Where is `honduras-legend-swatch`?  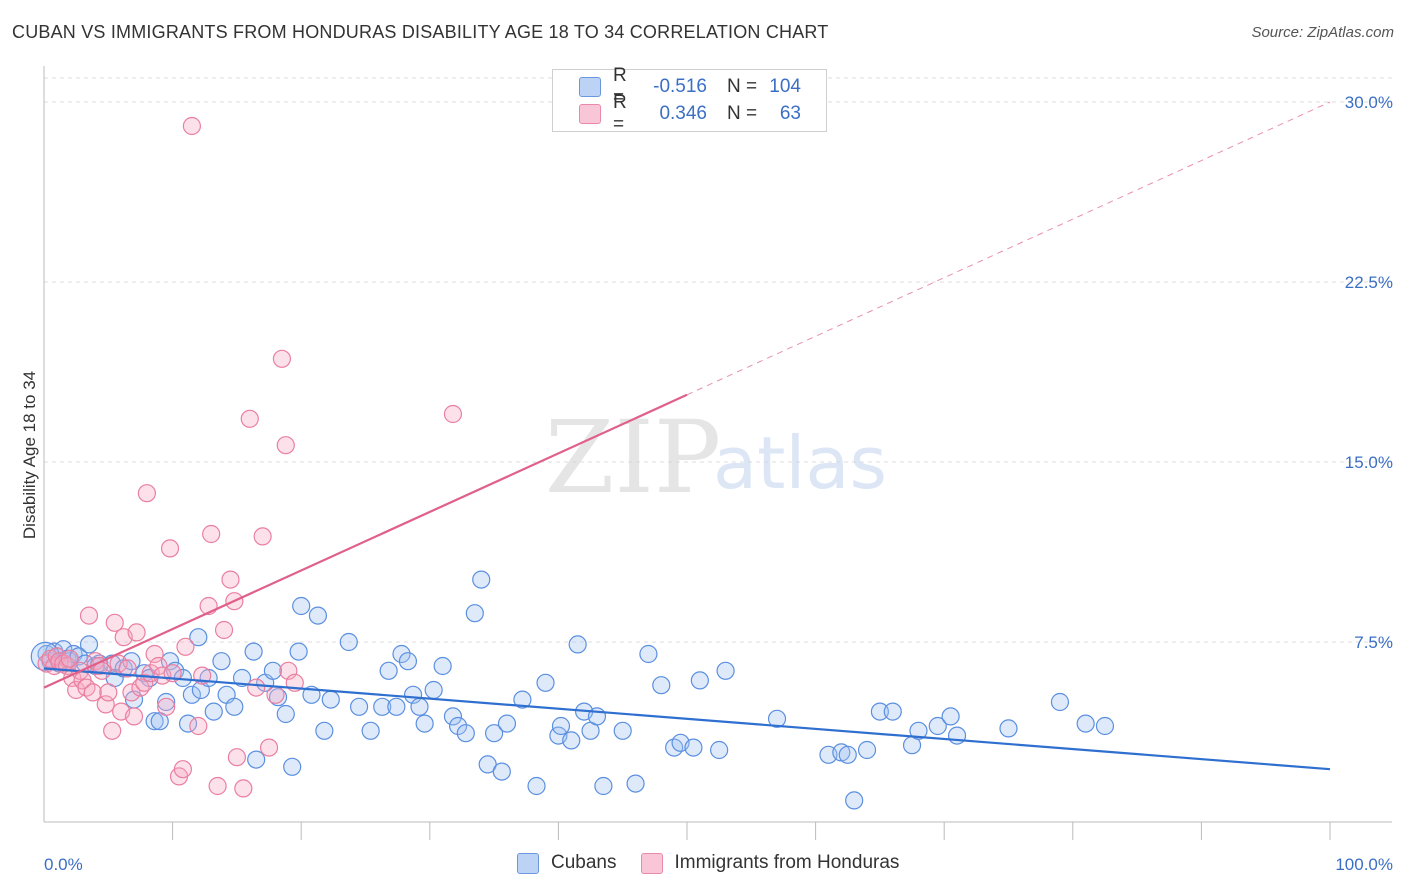 honduras-legend-swatch is located at coordinates (651, 863).